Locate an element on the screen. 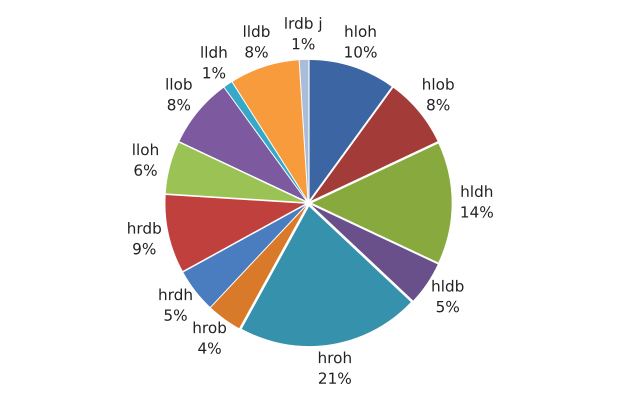 The image size is (617, 406). slice-label: lldh is located at coordinates (214, 52).